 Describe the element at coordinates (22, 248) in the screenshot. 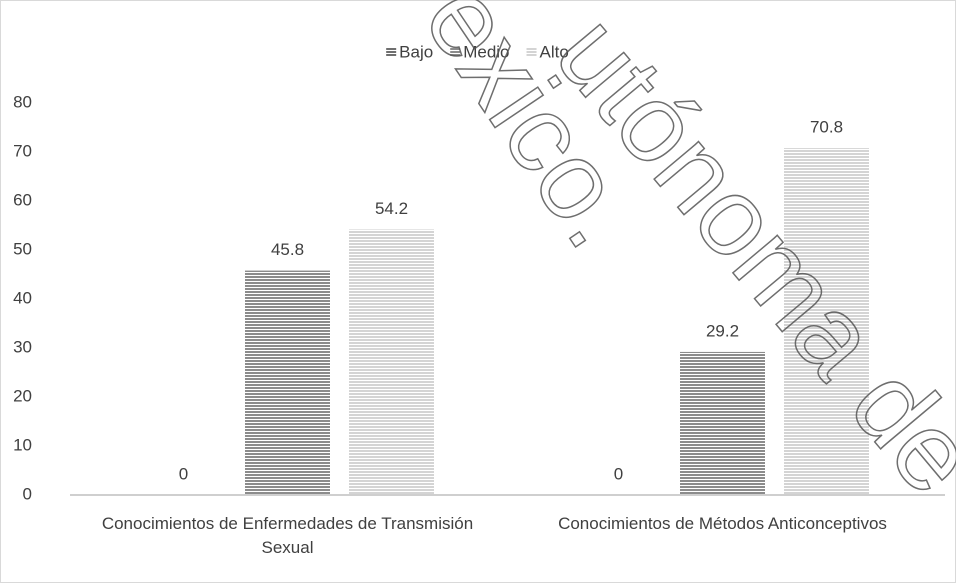

I see `y-tick-label: 50` at that location.